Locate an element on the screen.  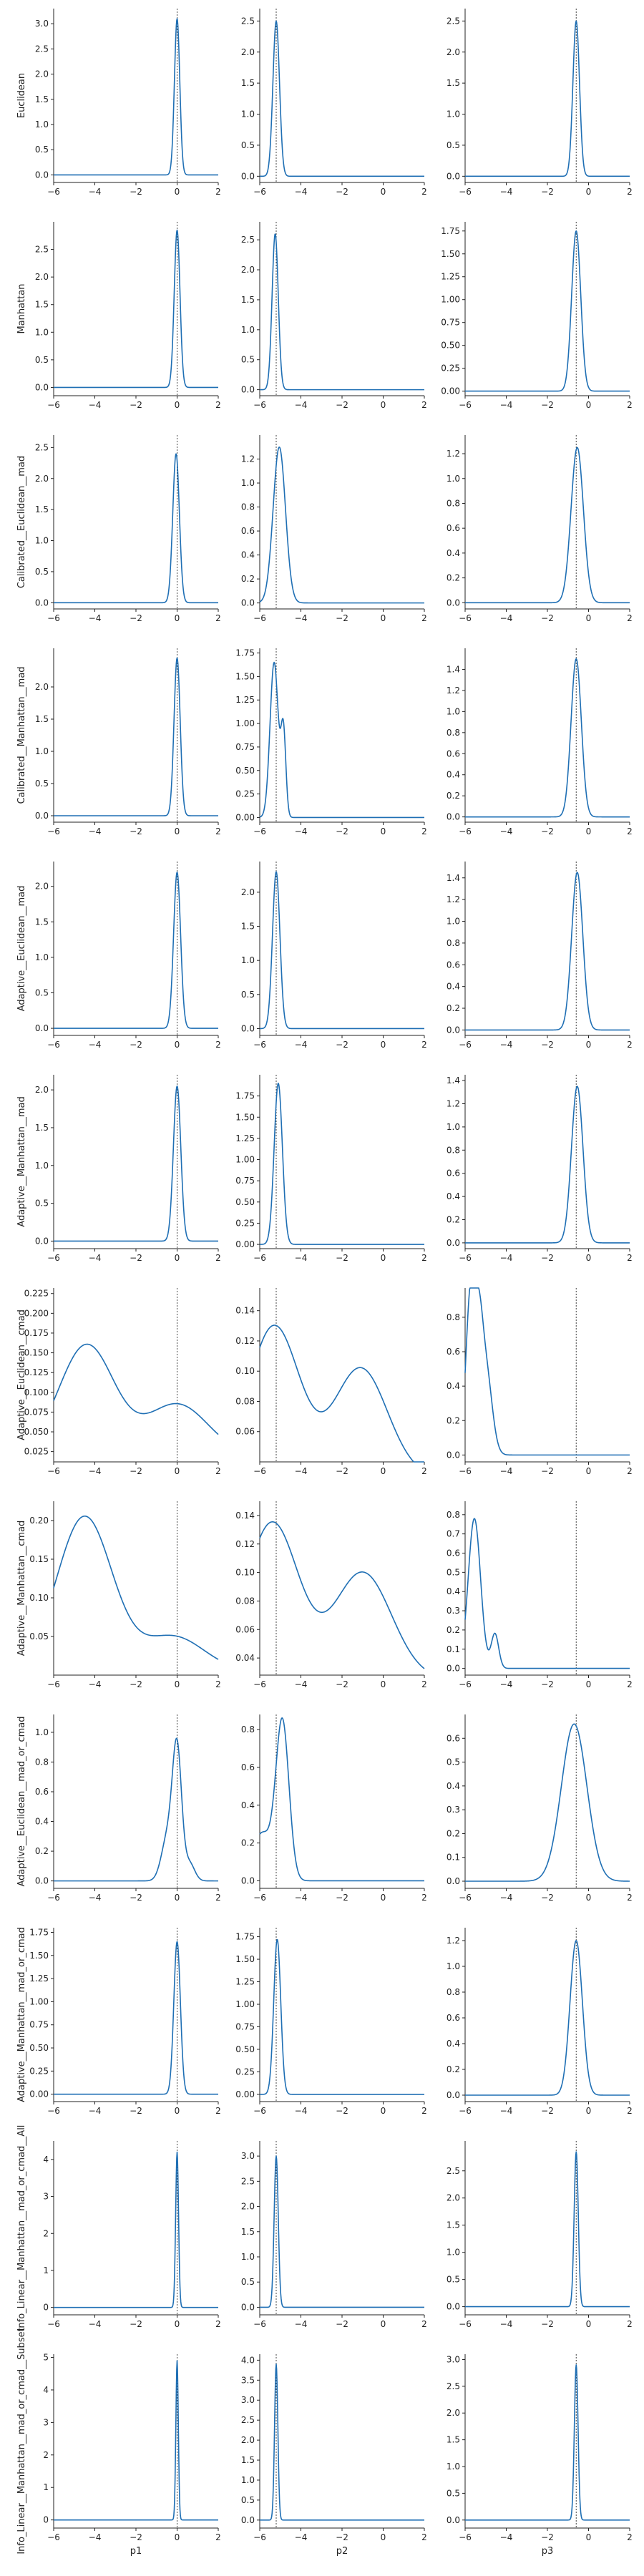
panel-r8-c3: −6 −4 −2 0 2 0.0 0.1 0.2 0.3 0.4 0.5 0.6 0.7 0.8 is located at coordinates (540, 1595).